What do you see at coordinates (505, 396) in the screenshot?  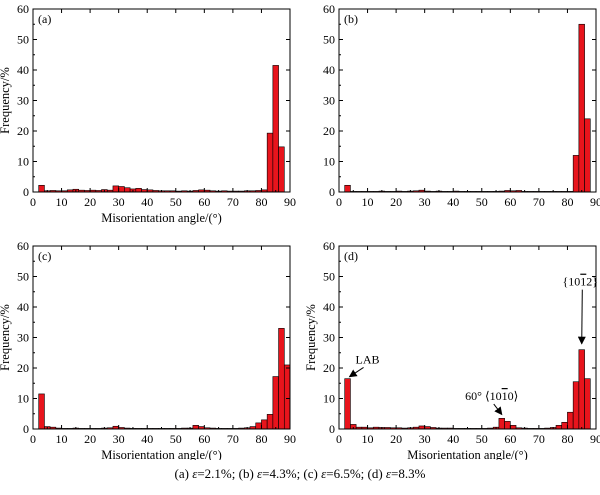 I see `annotation-2-label-bar: 1` at bounding box center [505, 396].